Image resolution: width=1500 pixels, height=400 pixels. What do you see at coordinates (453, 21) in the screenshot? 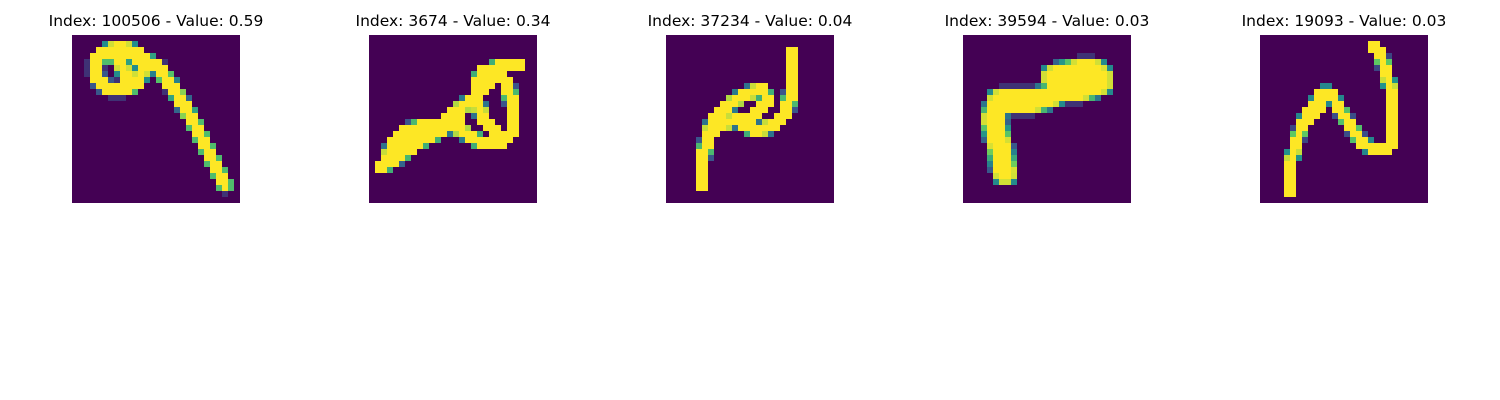
I see `panel-title: Index: 3674 - Value: 0.34` at bounding box center [453, 21].